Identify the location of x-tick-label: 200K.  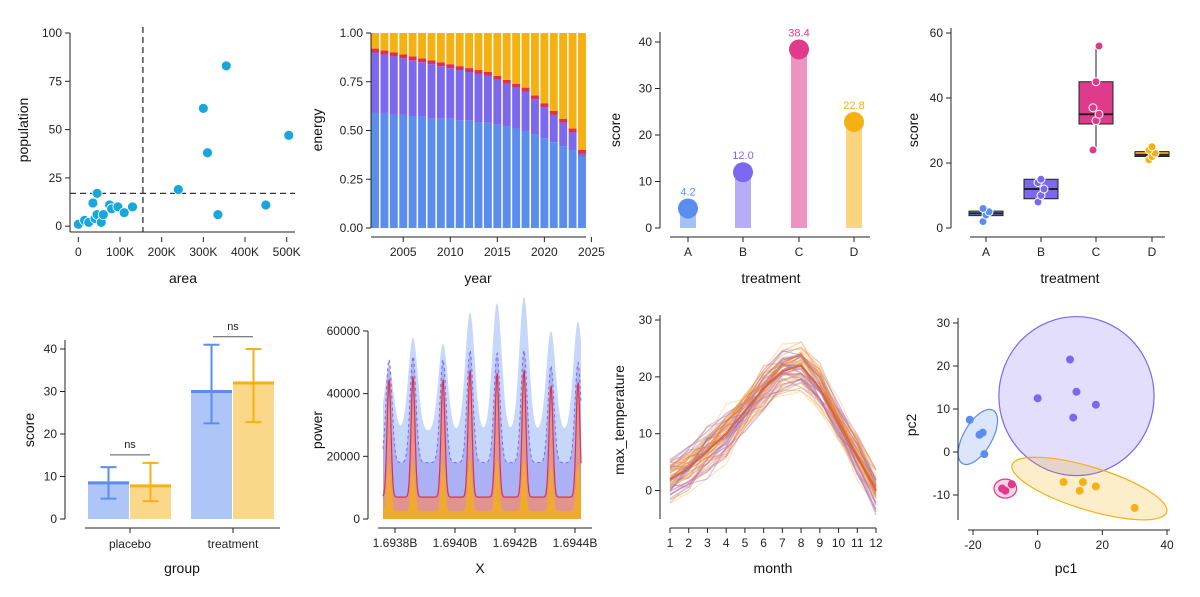
(162, 252).